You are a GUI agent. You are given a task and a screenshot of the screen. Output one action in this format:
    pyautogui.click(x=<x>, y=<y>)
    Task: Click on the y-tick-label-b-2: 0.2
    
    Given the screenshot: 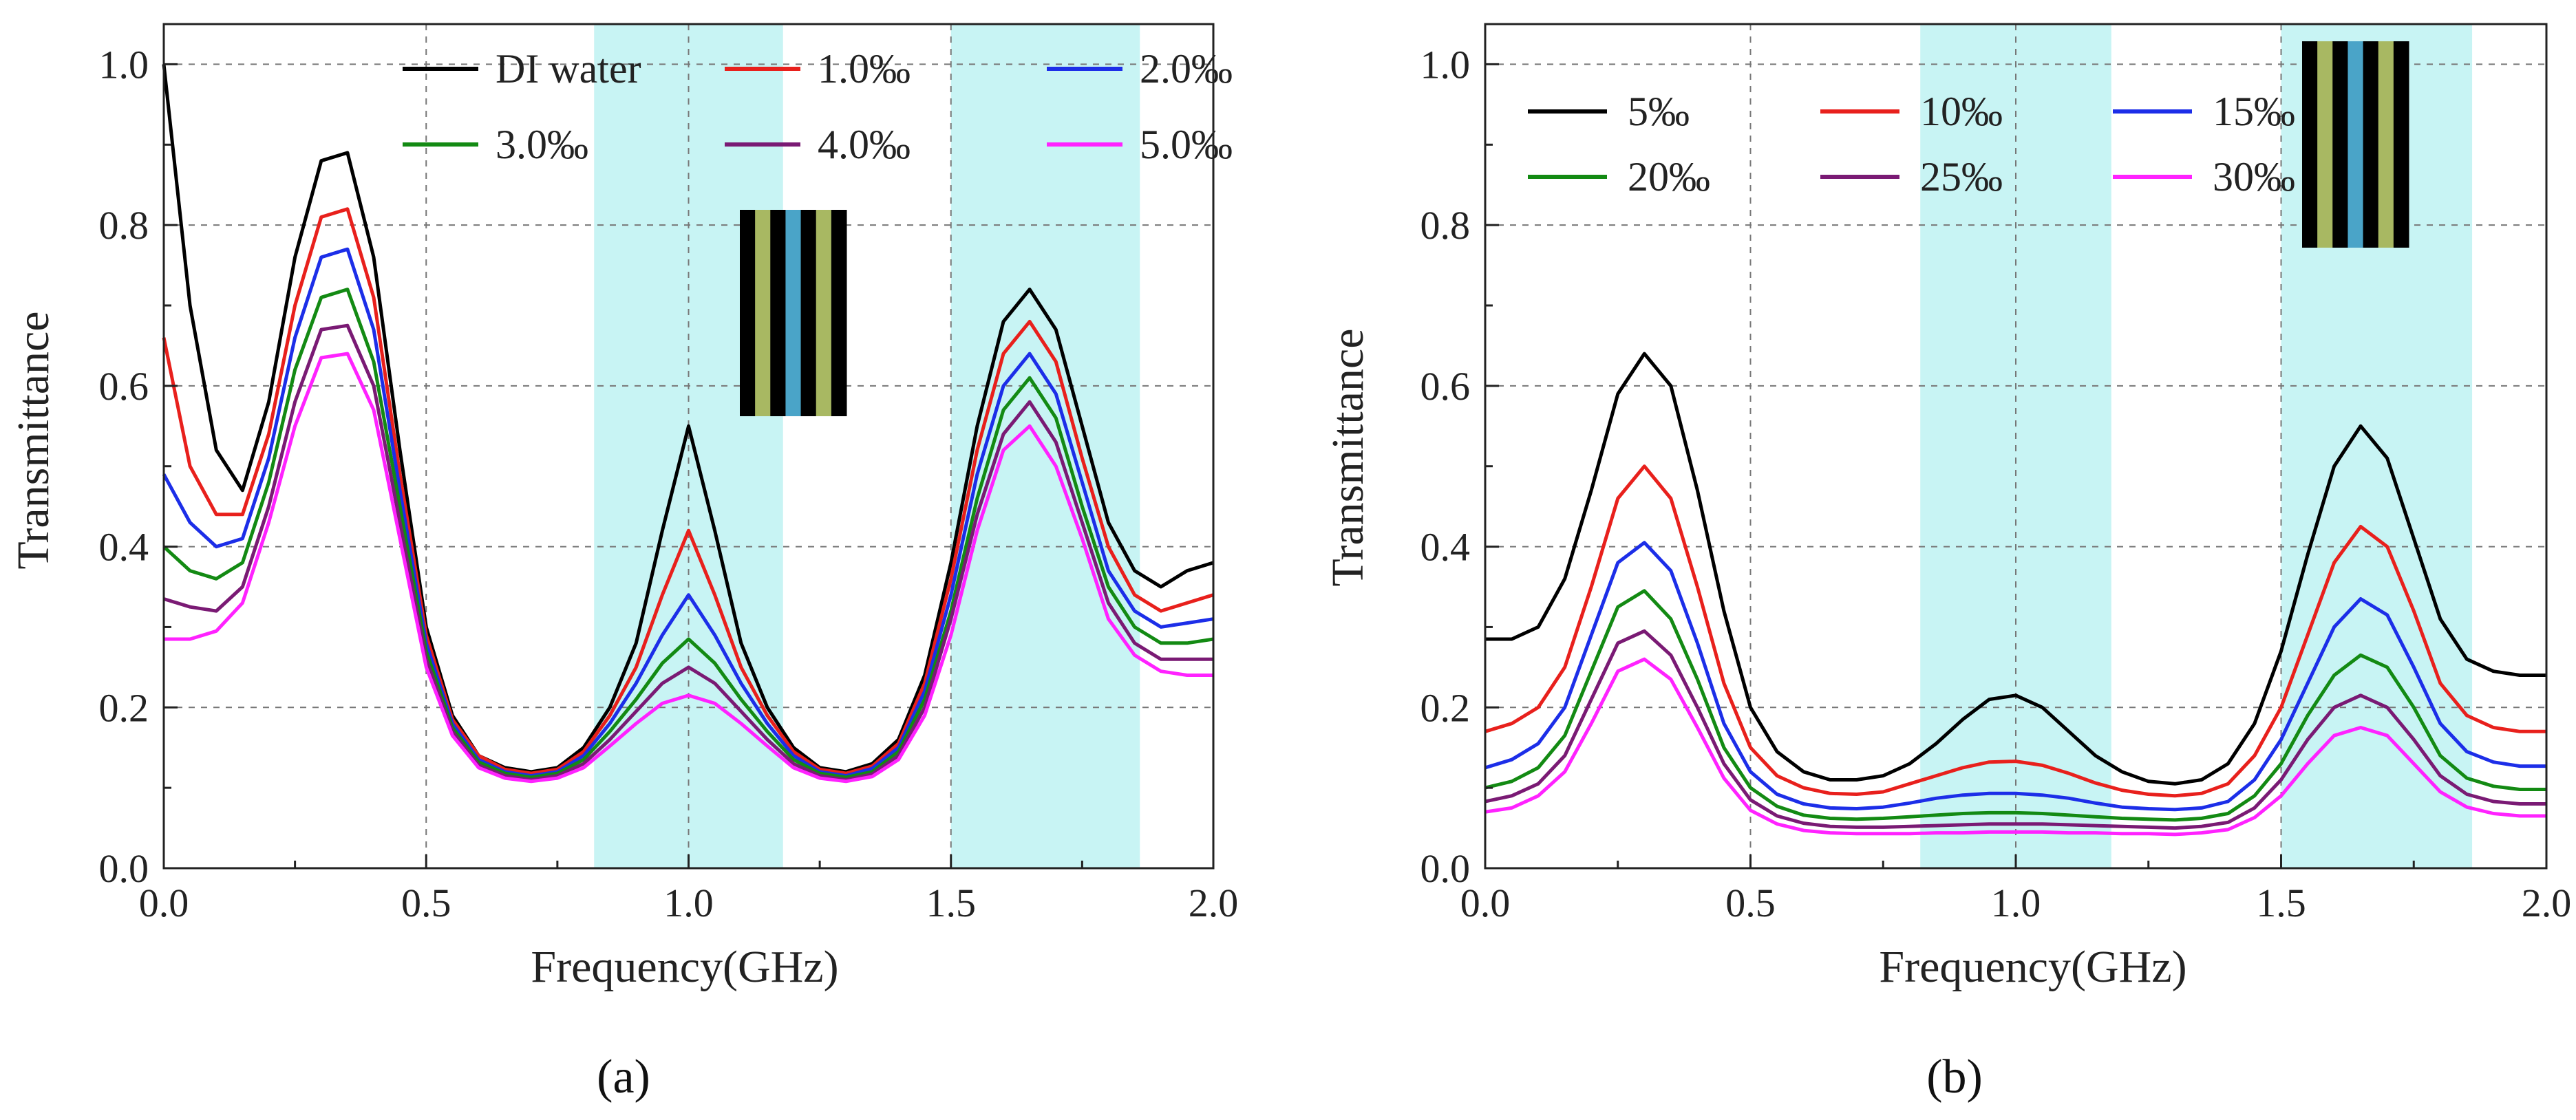 What is the action you would take?
    pyautogui.click(x=1445, y=708)
    